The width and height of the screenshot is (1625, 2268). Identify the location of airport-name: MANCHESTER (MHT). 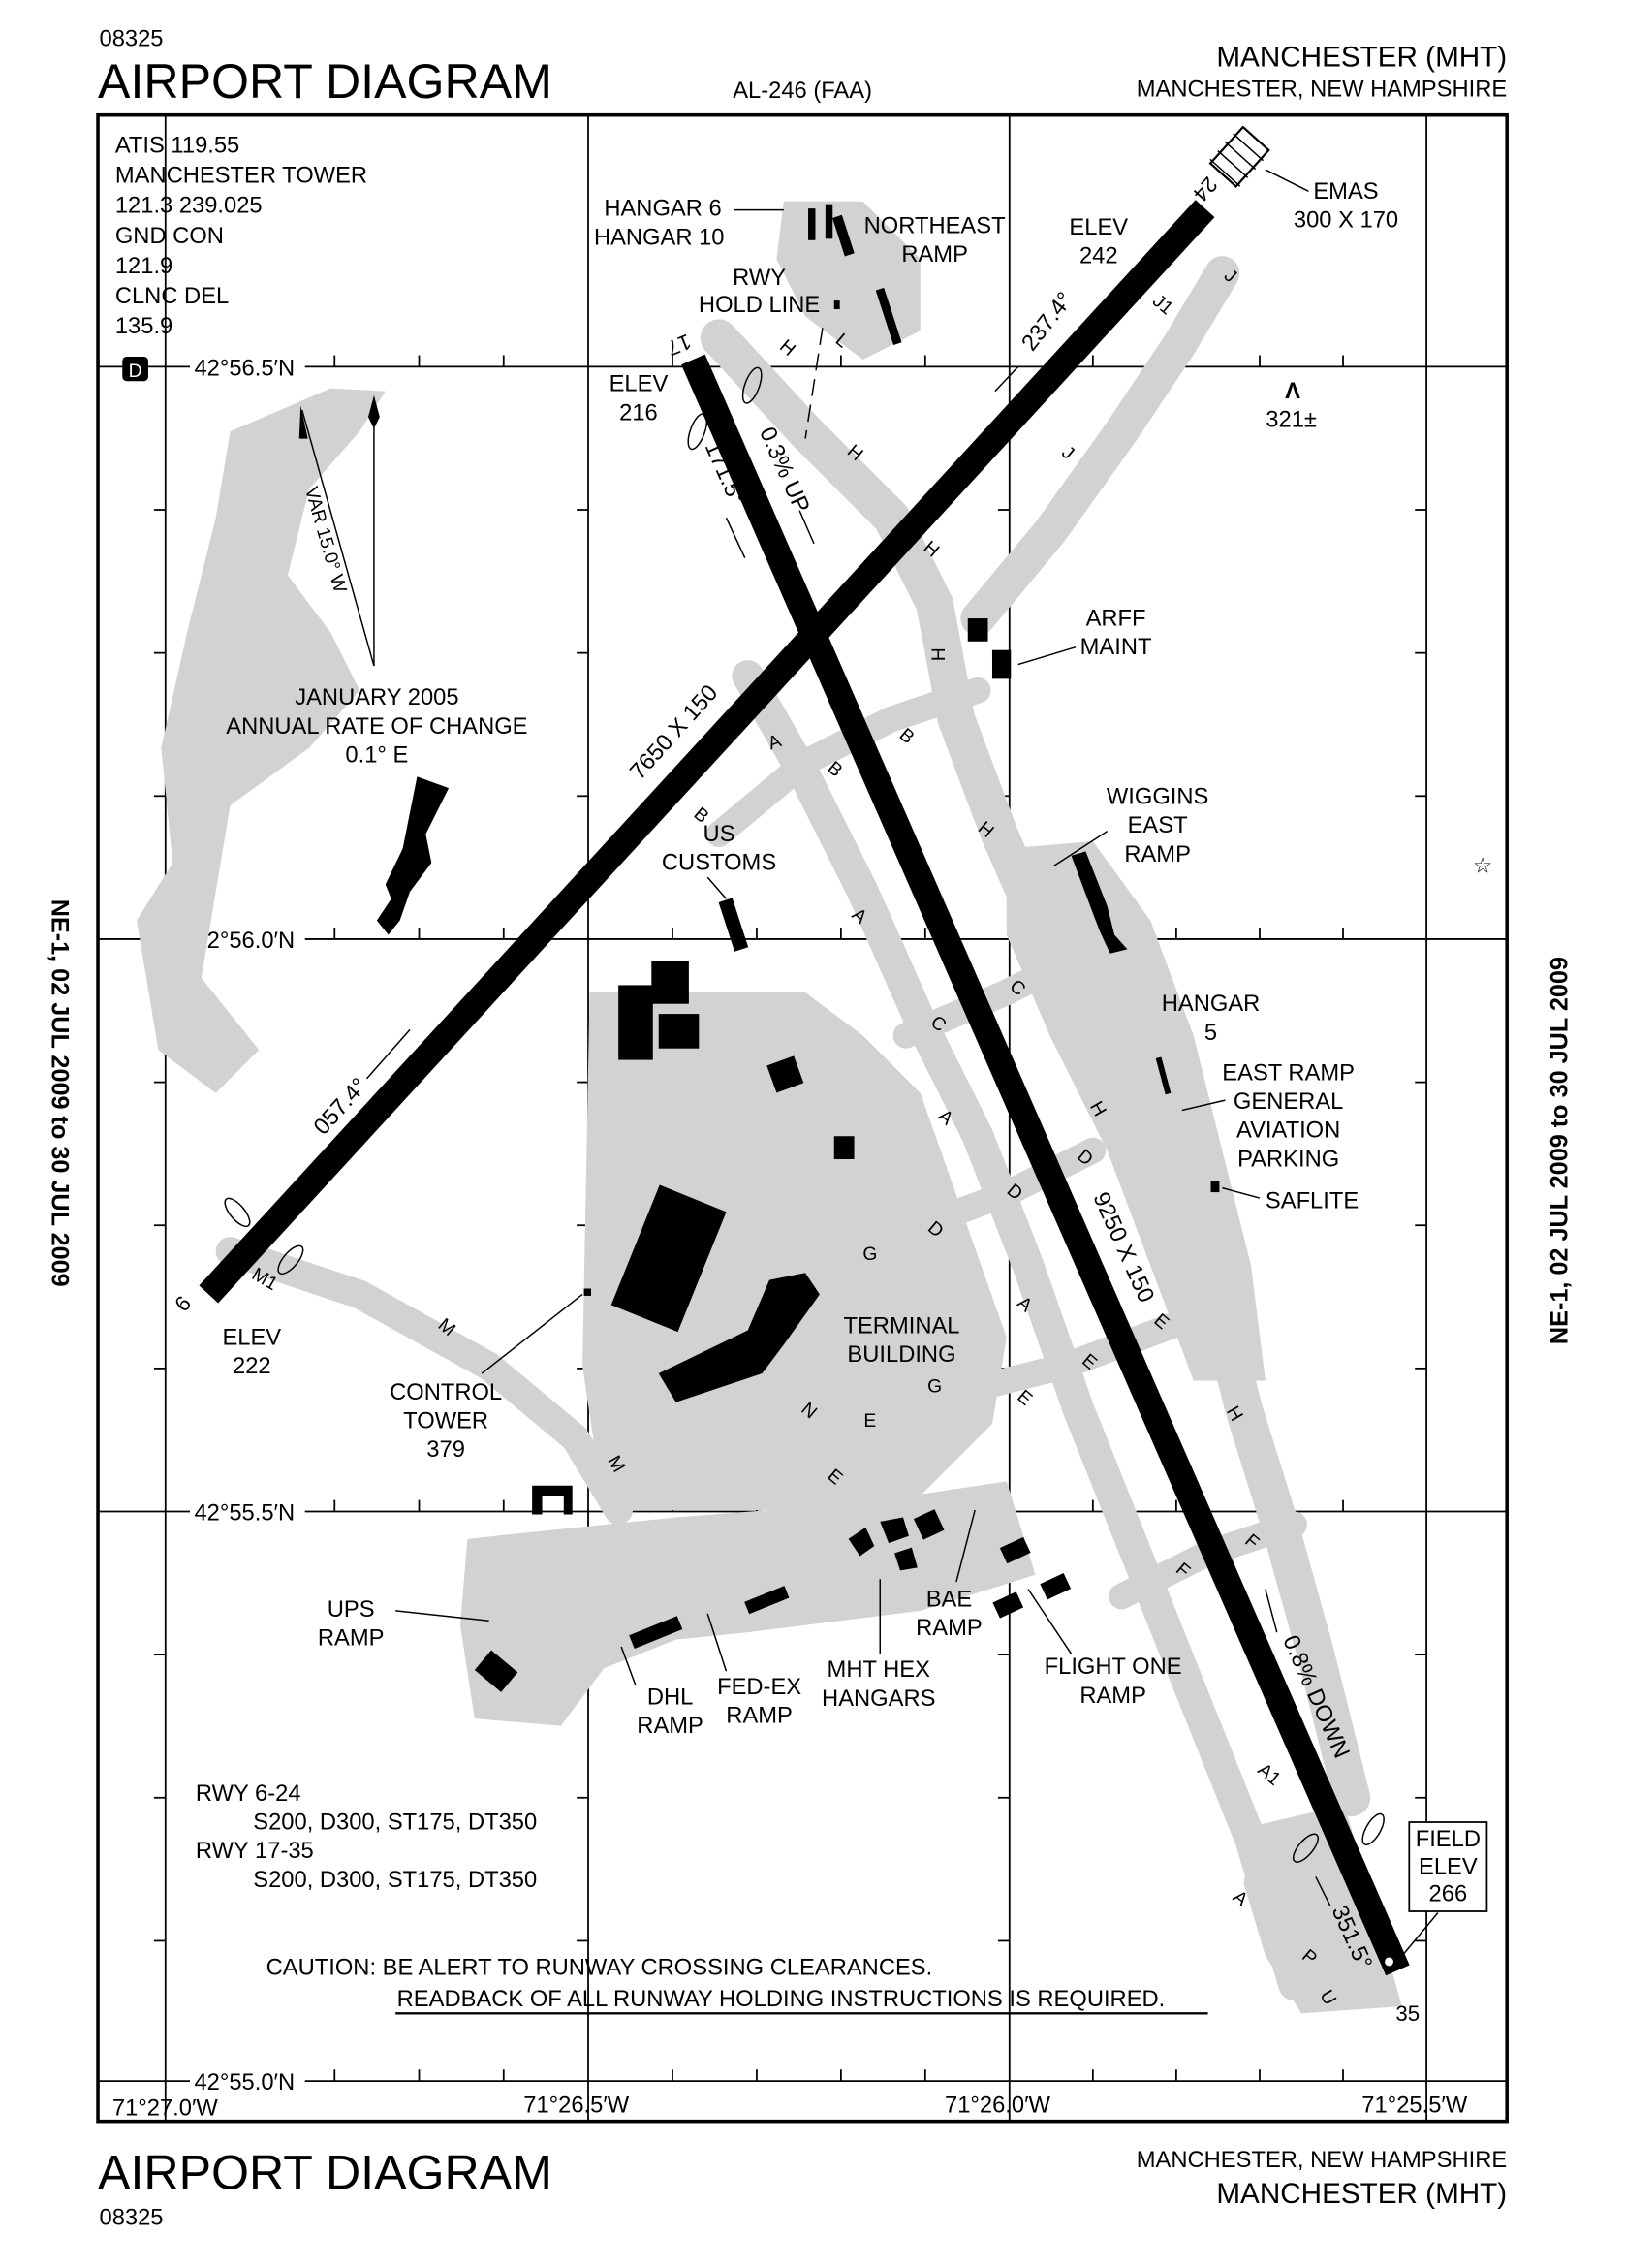
(1361, 57).